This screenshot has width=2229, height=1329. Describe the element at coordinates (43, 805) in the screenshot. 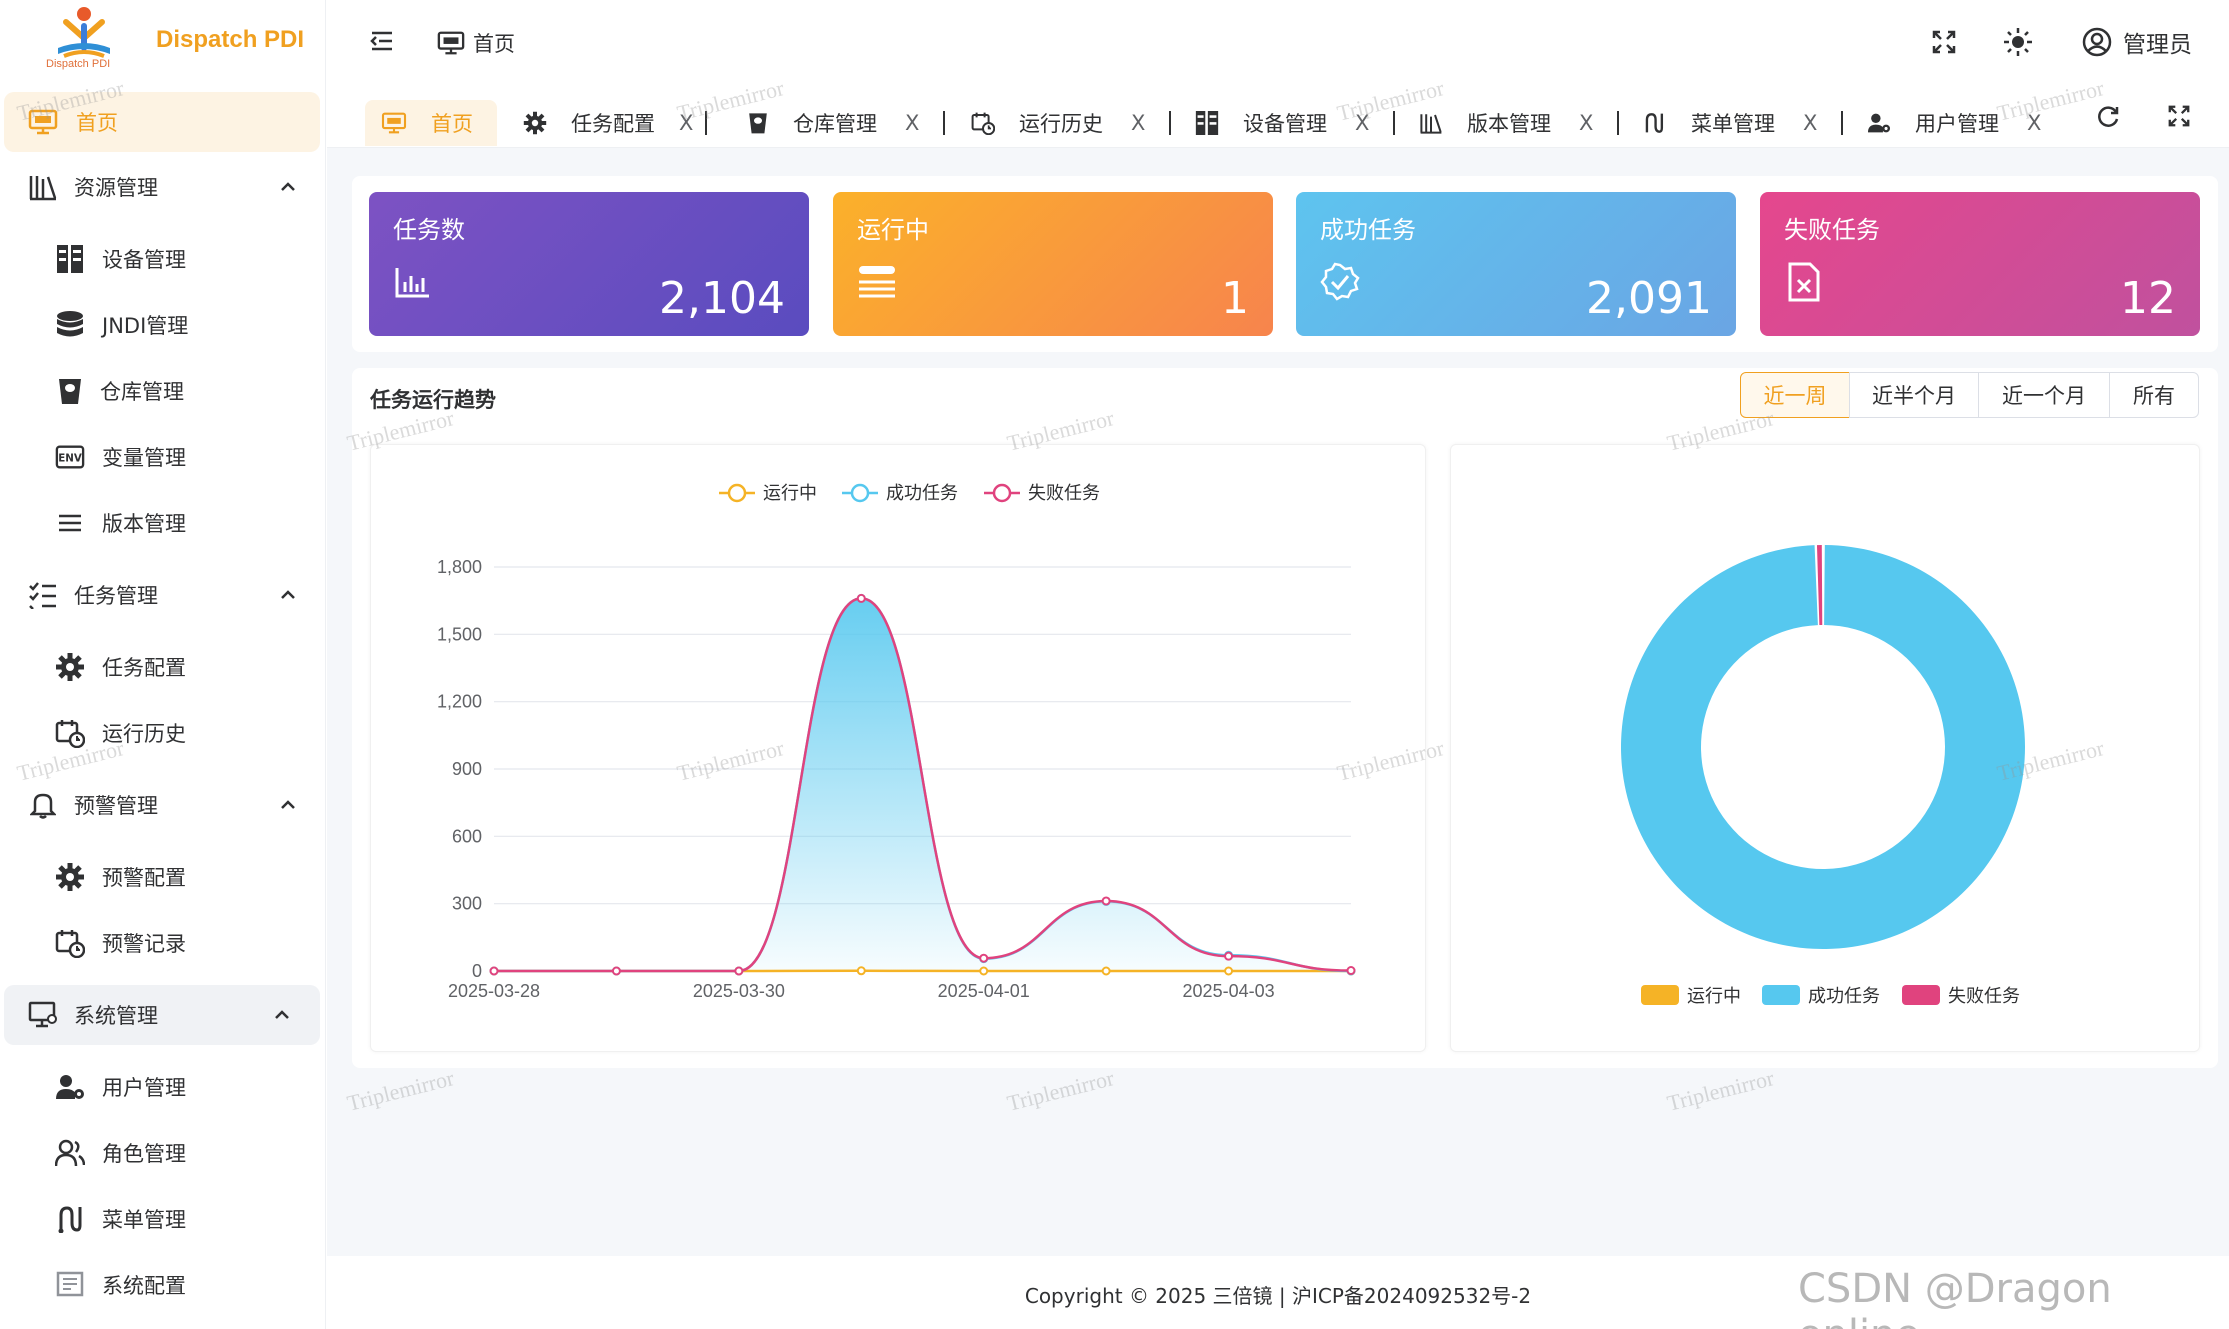

I see `bell-icon` at that location.